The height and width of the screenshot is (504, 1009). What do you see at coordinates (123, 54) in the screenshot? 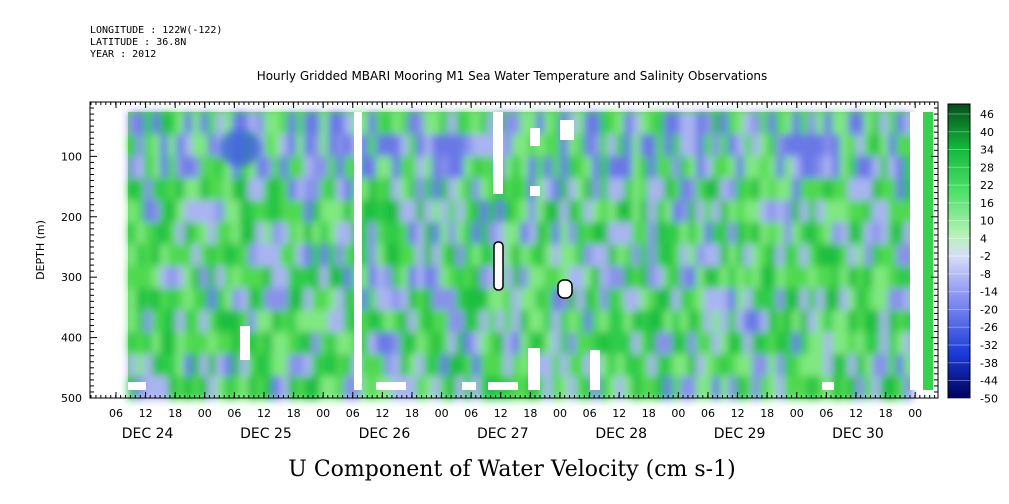
I see `year-label: YEAR : 2012` at bounding box center [123, 54].